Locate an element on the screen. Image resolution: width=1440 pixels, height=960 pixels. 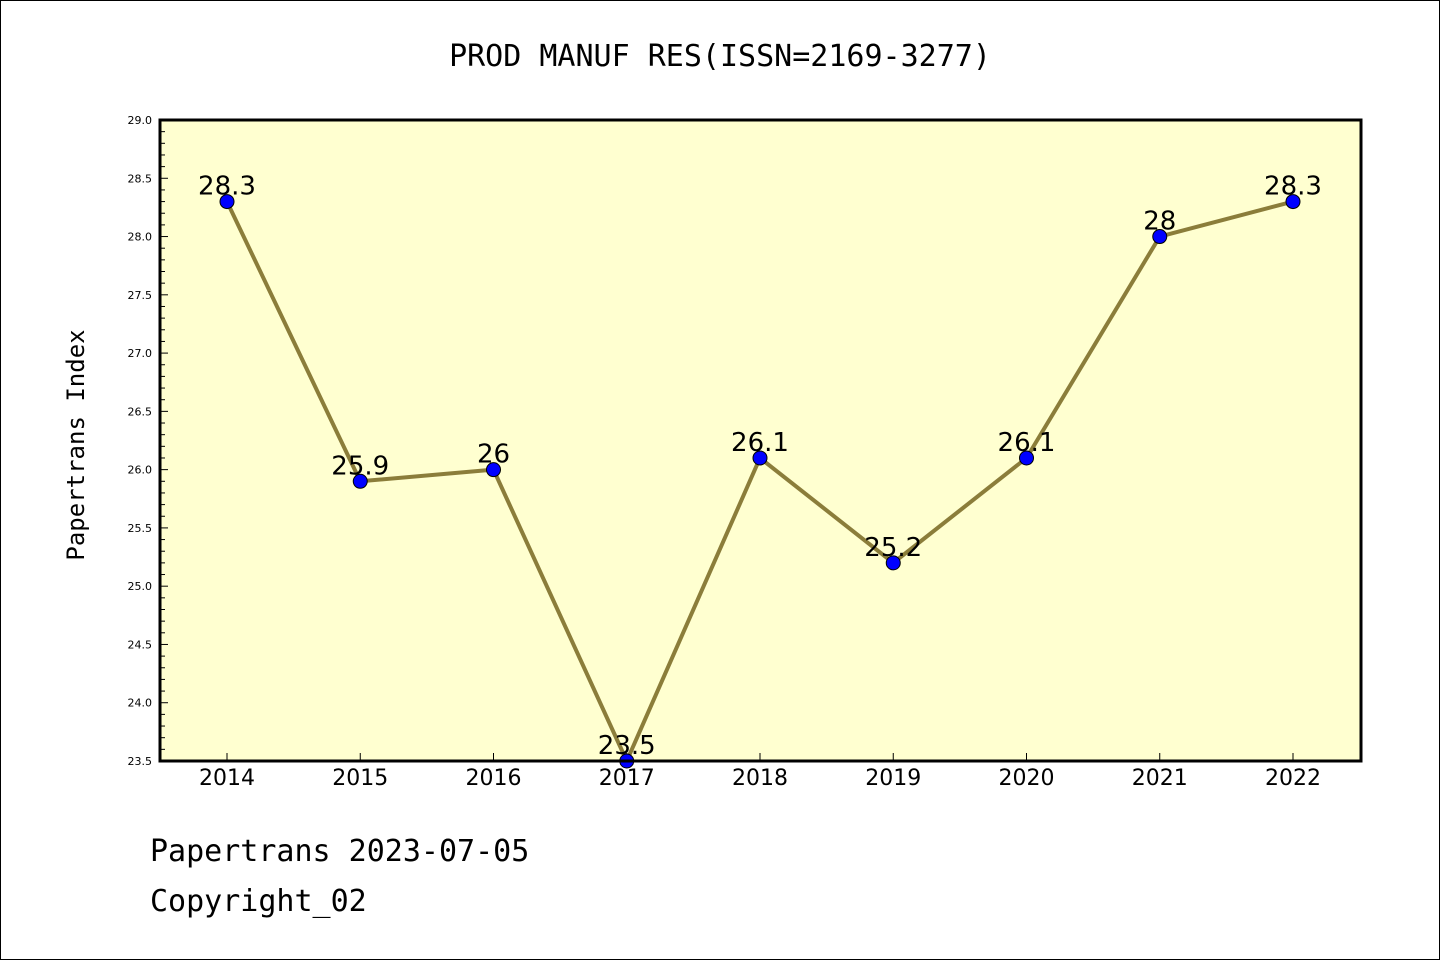
y-tick-label: 26.0 is located at coordinates (140, 470).